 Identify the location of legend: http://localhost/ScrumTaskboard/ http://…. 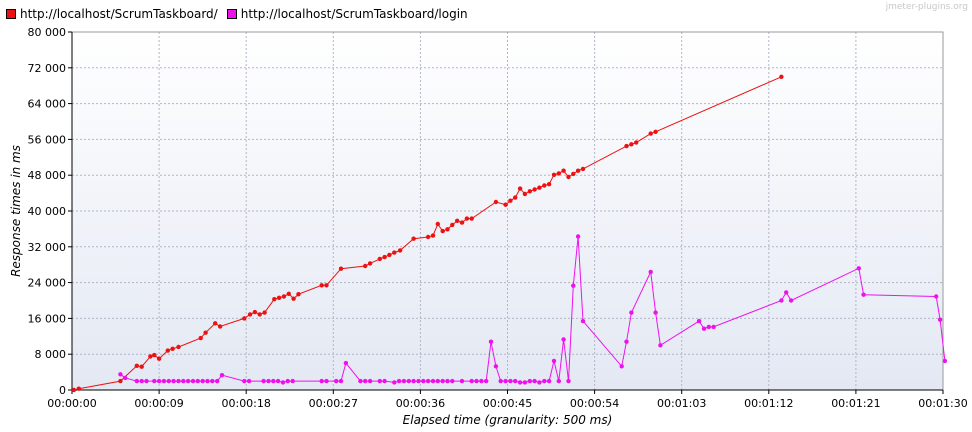
(241, 14).